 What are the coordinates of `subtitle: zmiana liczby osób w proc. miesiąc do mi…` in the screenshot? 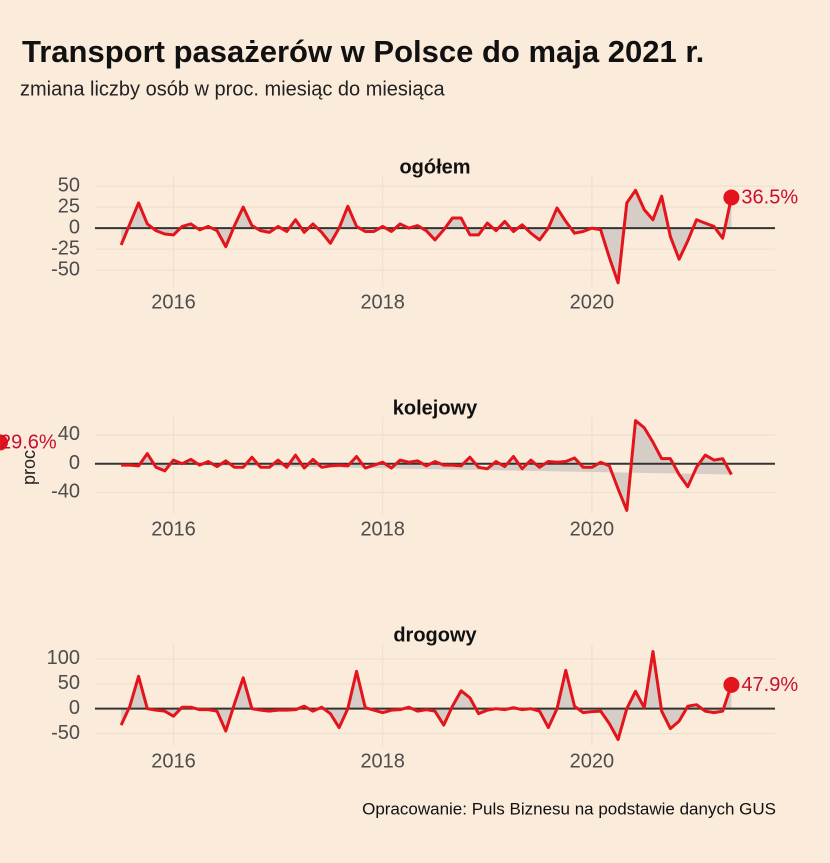 It's located at (232, 89).